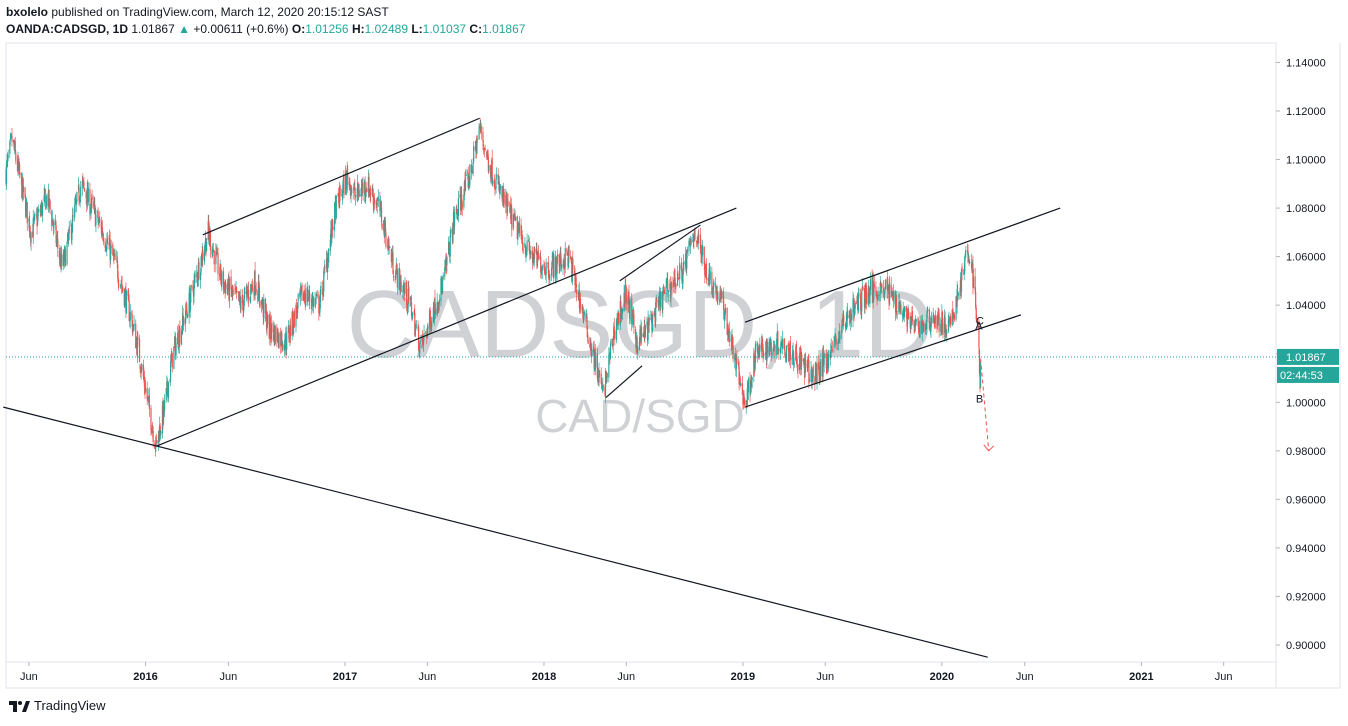  What do you see at coordinates (1141, 677) in the screenshot?
I see `time-tick-label: 2021` at bounding box center [1141, 677].